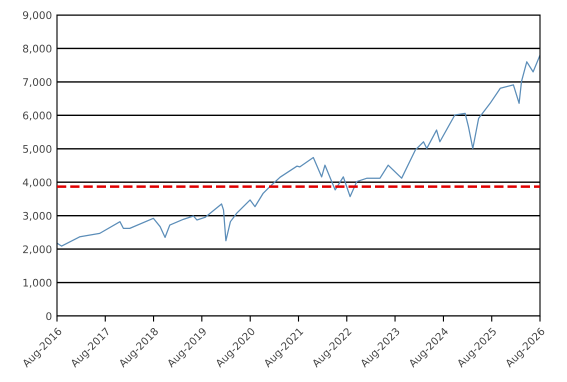 The image size is (567, 382). I want to click on y-tick-label: 4,000, so click(37, 183).